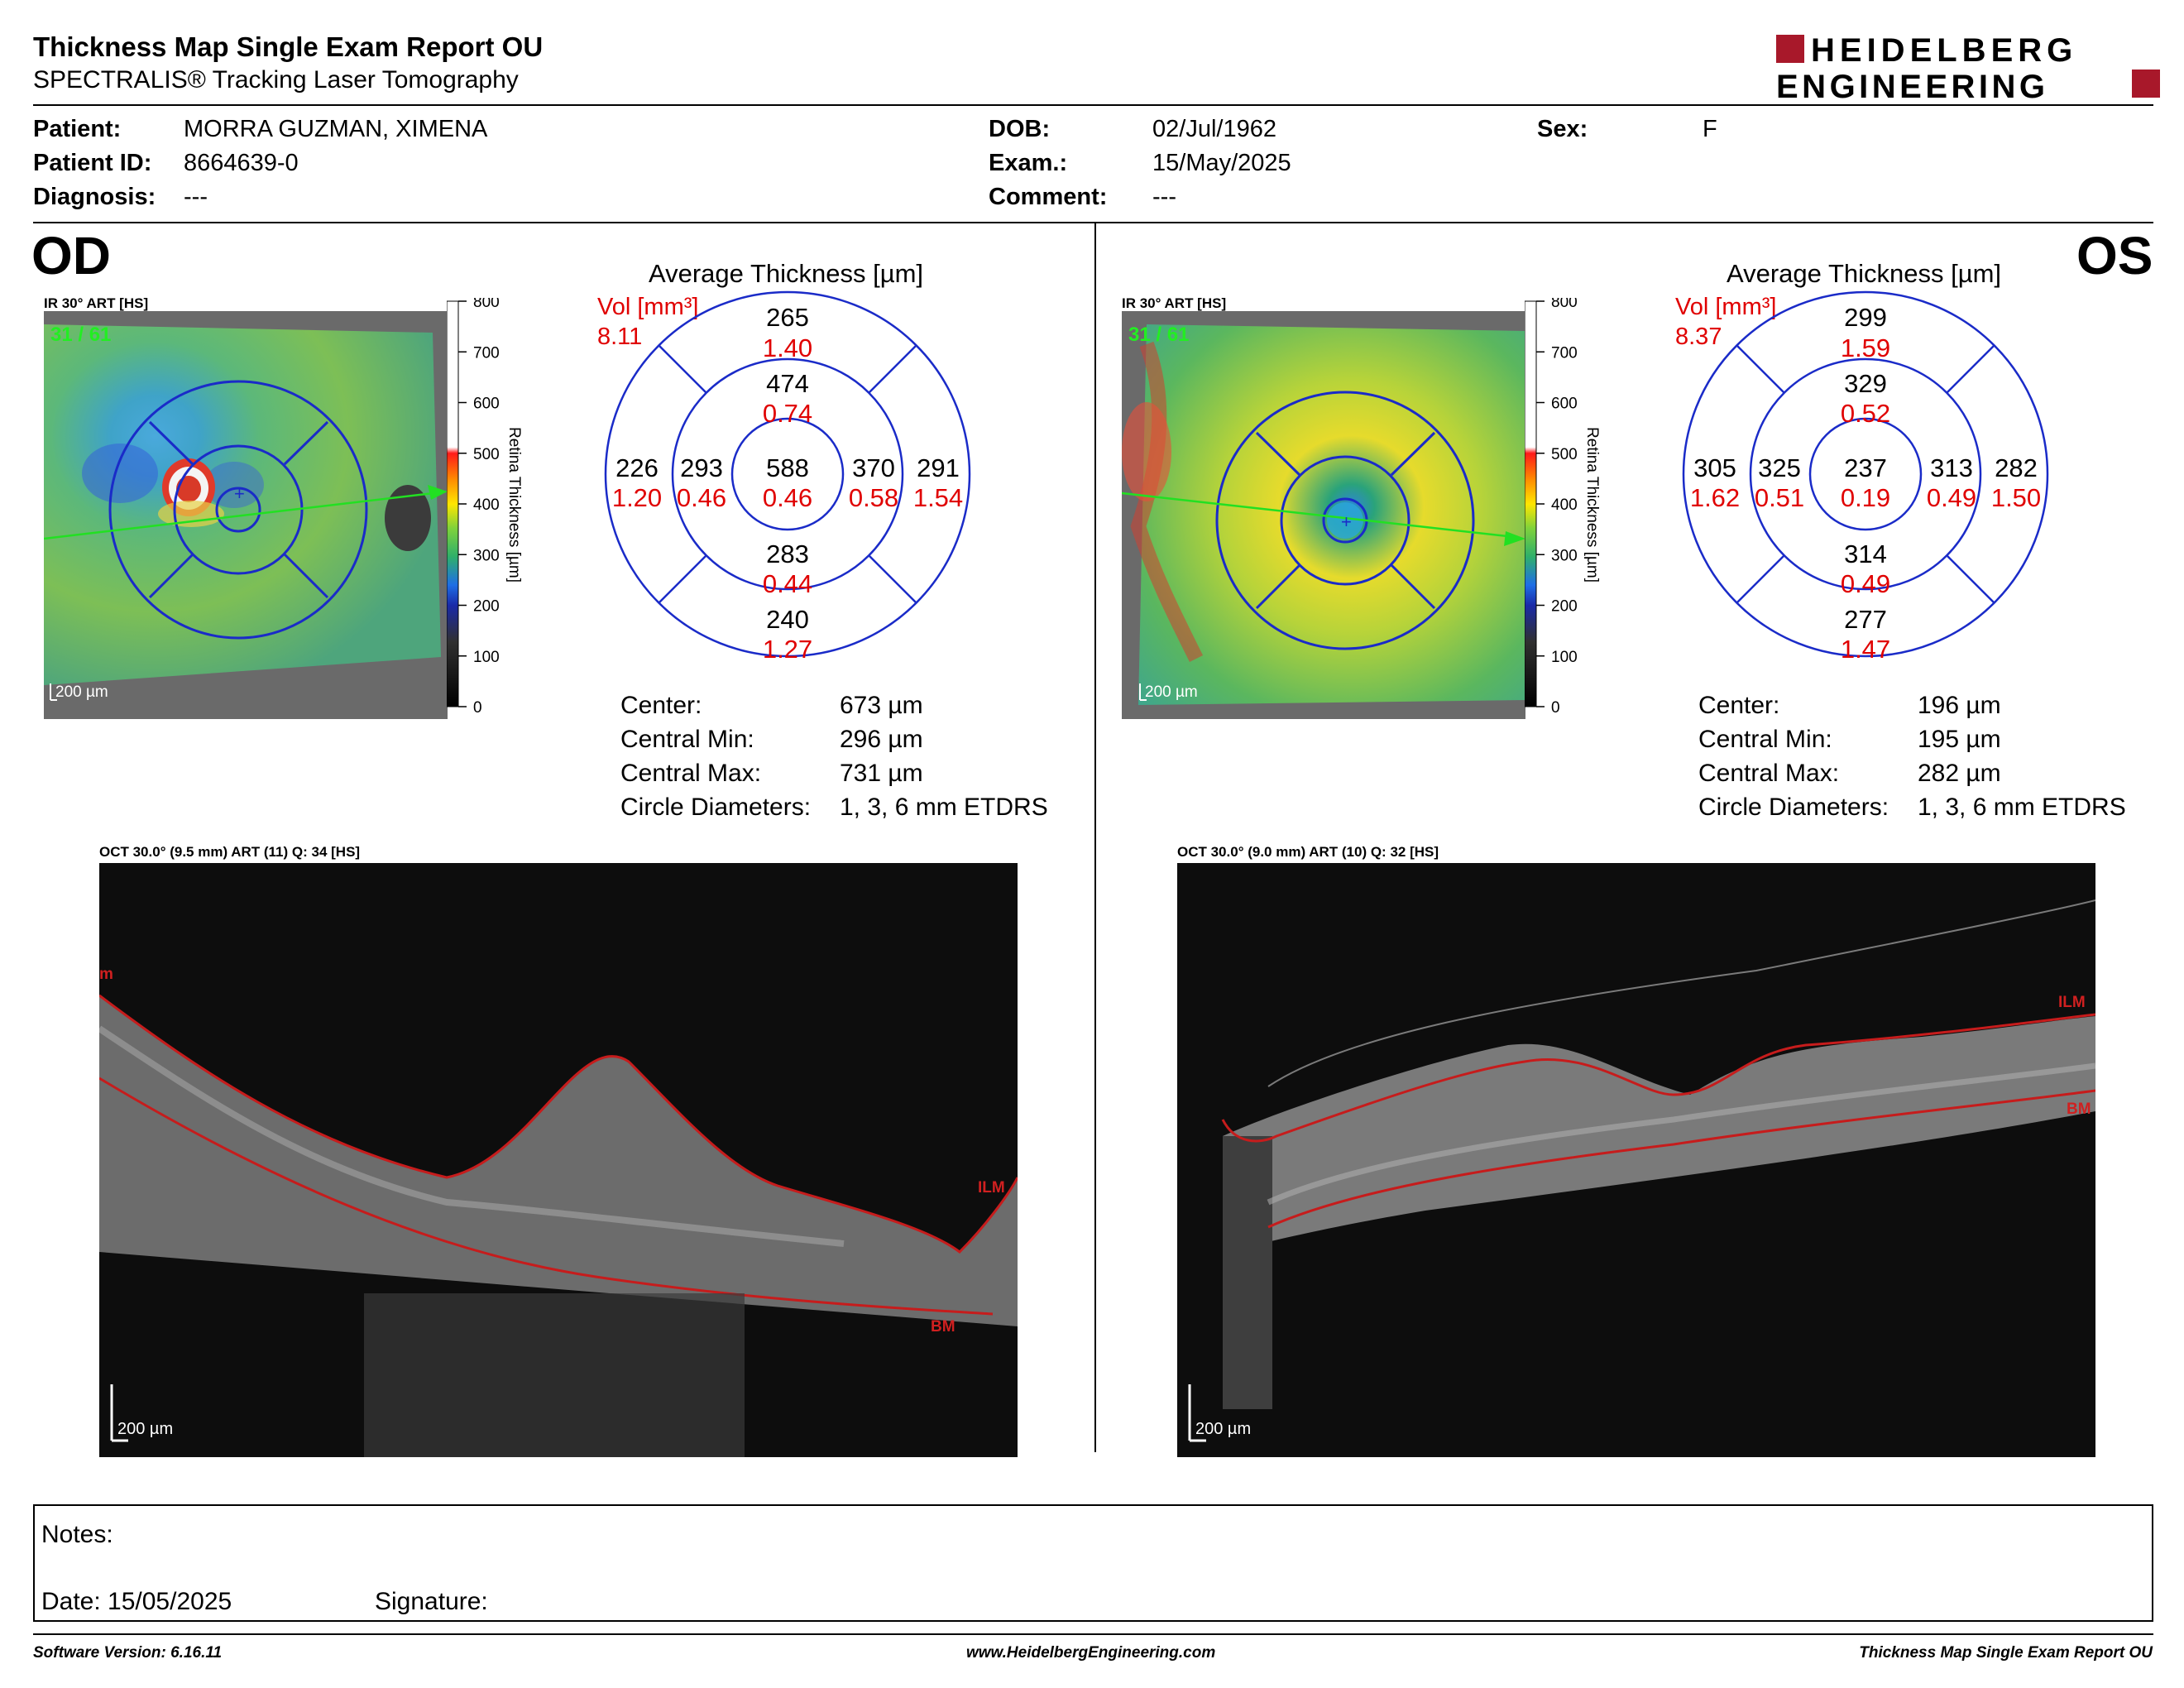  I want to click on od-colorbar-title: Retina Thickness [µm], so click(514, 505).